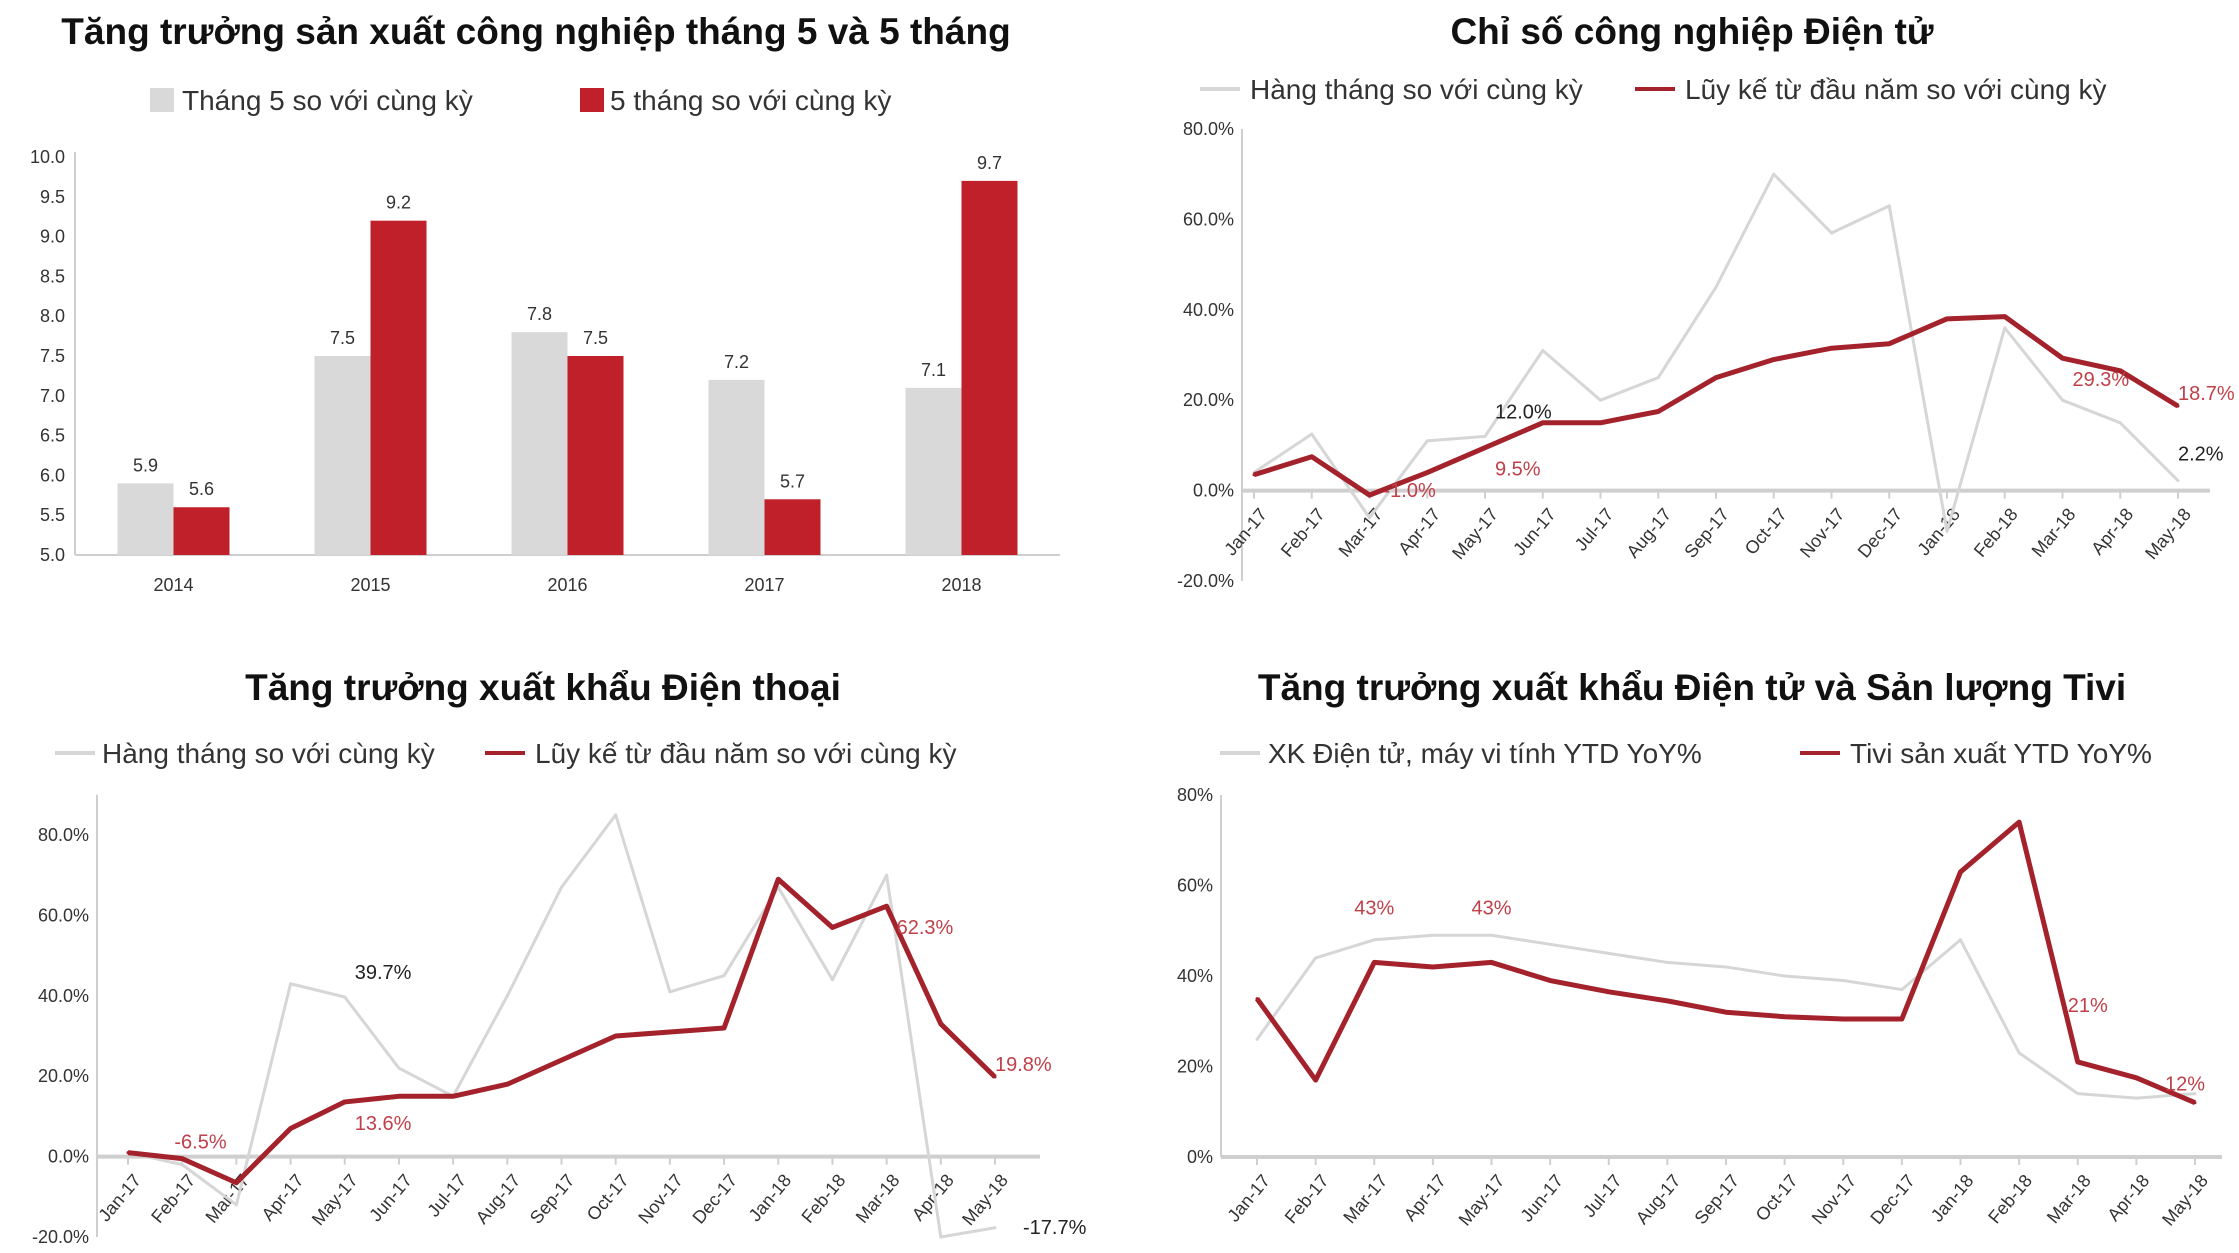  I want to click on y-tick-label: 80%, so click(1195, 795).